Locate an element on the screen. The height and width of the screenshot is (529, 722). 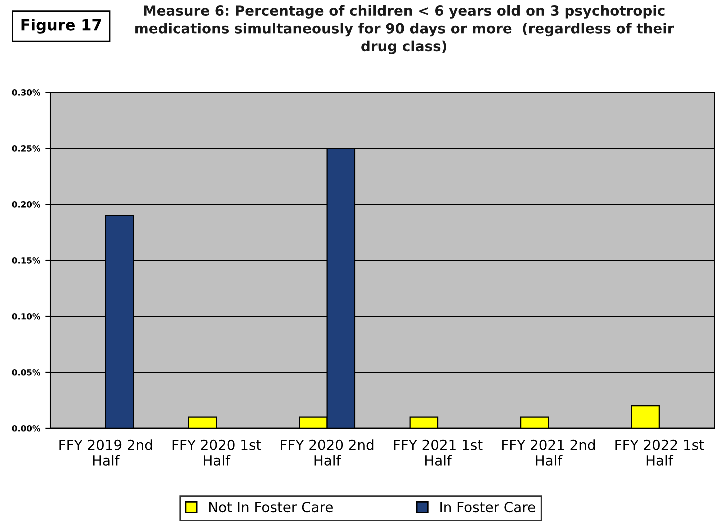
x-tick-label: FFY 2021 2nd Half is located at coordinates (549, 453).